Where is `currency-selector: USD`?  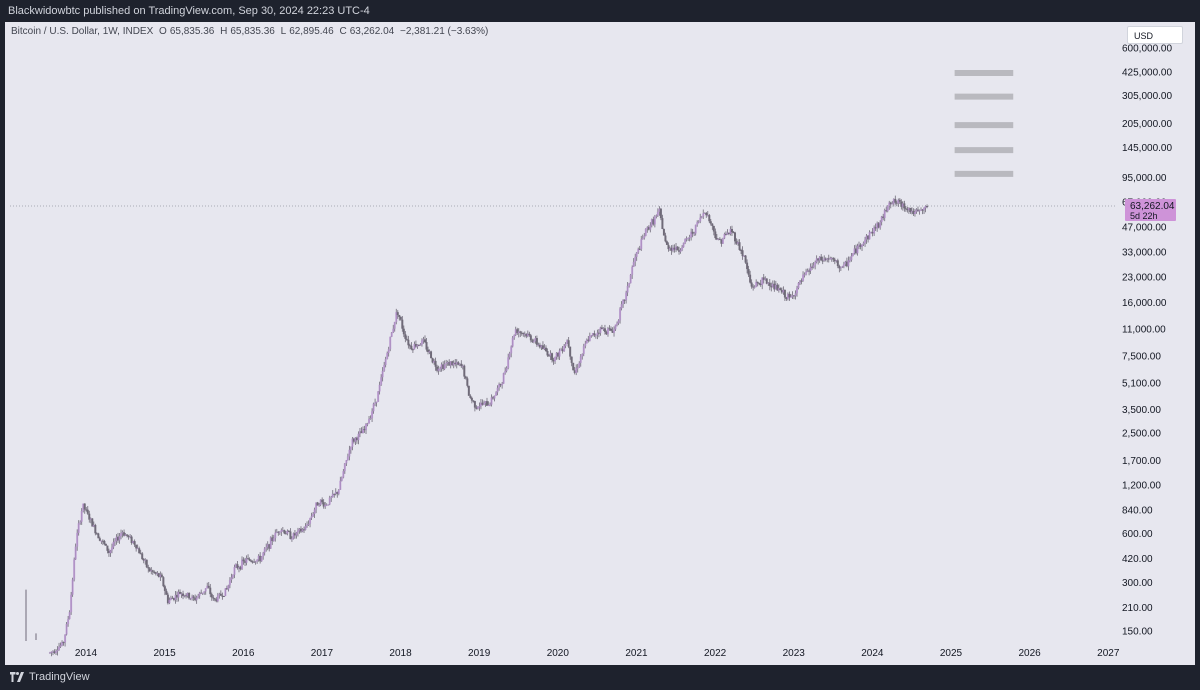 currency-selector: USD is located at coordinates (1155, 35).